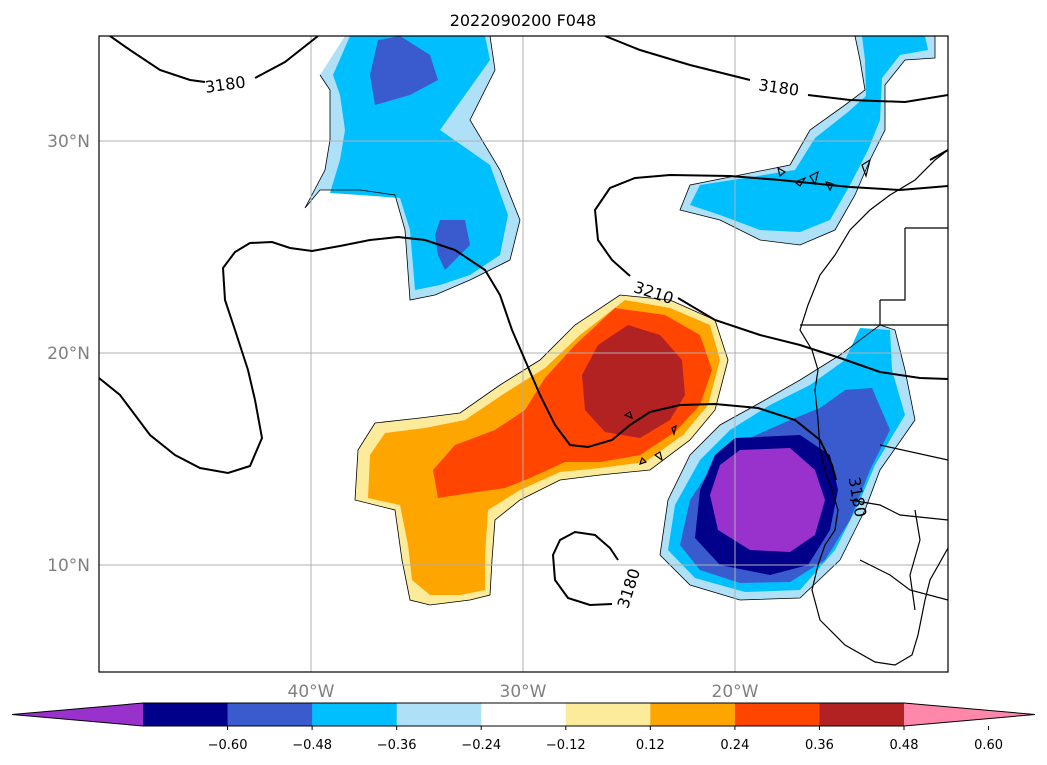 The height and width of the screenshot is (765, 1047). I want to click on colorbar-tick-label: −0.12, so click(566, 745).